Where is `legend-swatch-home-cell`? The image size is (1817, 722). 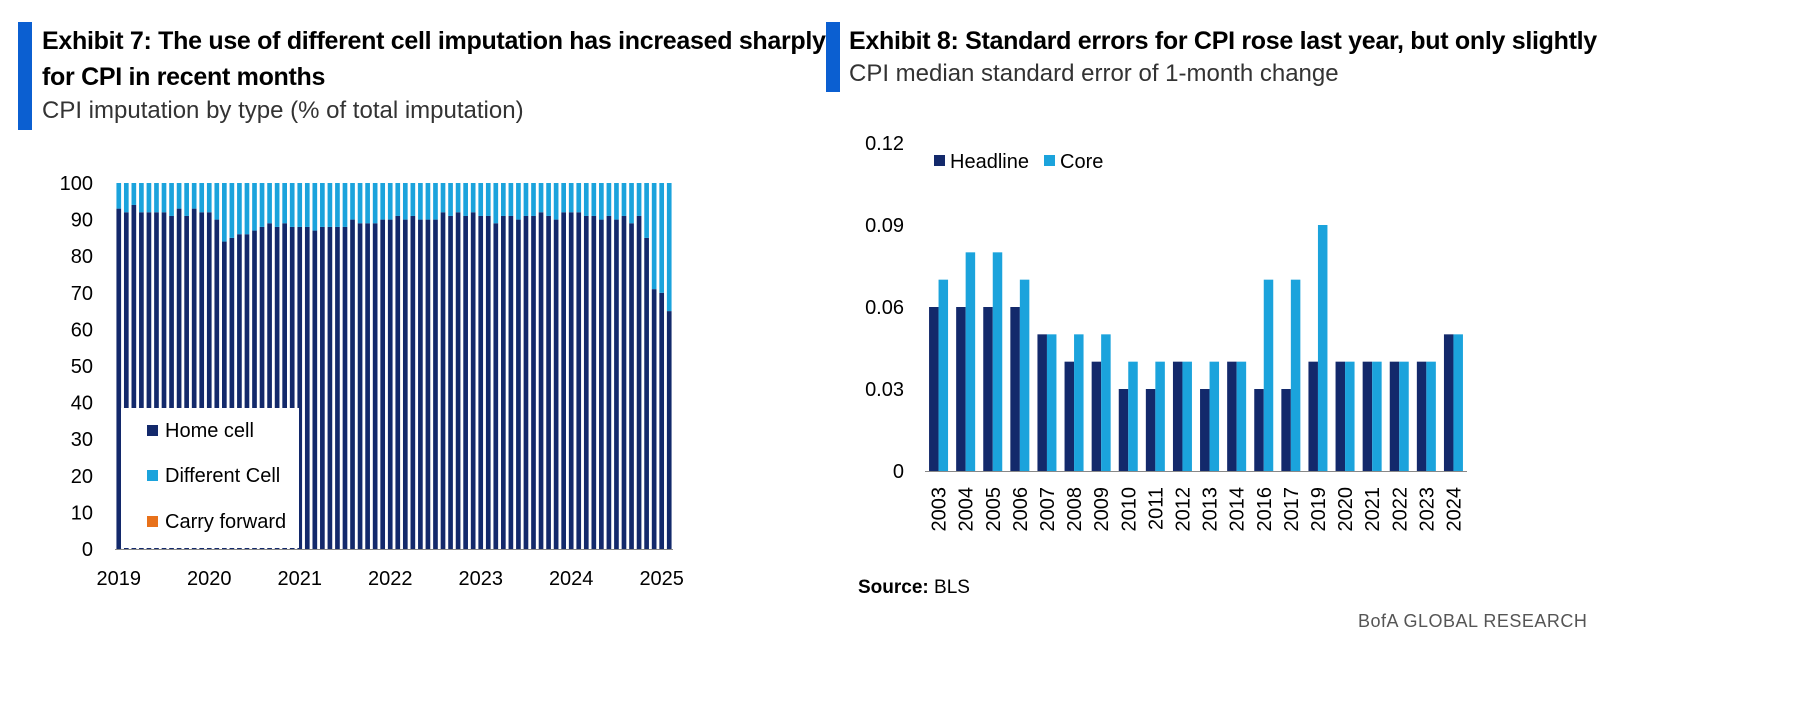
legend-swatch-home-cell is located at coordinates (152, 430).